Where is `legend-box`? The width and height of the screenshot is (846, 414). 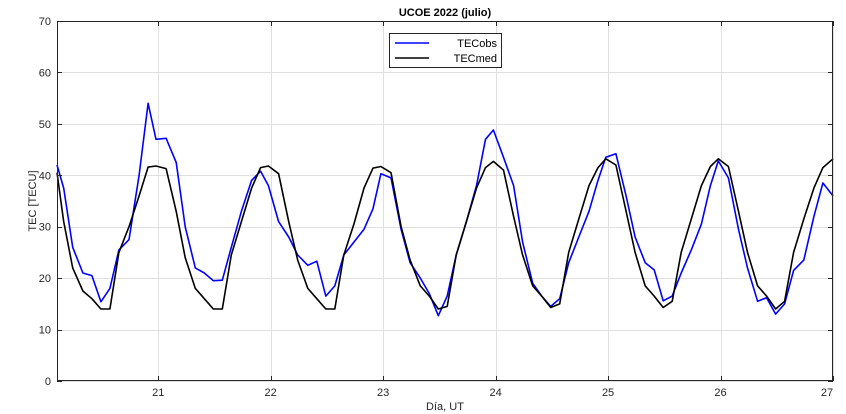 legend-box is located at coordinates (445, 50).